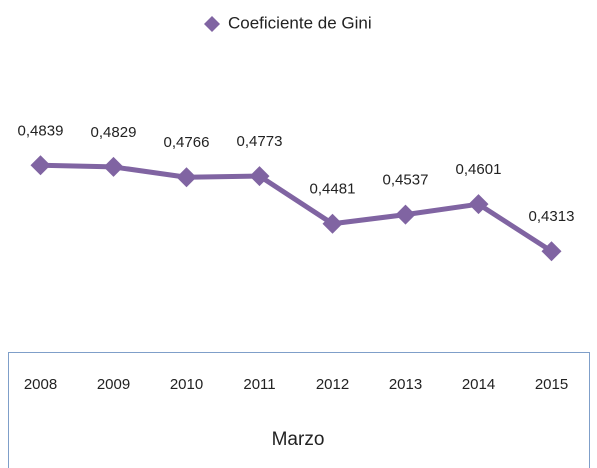  I want to click on data-label: 0,4773, so click(260, 141).